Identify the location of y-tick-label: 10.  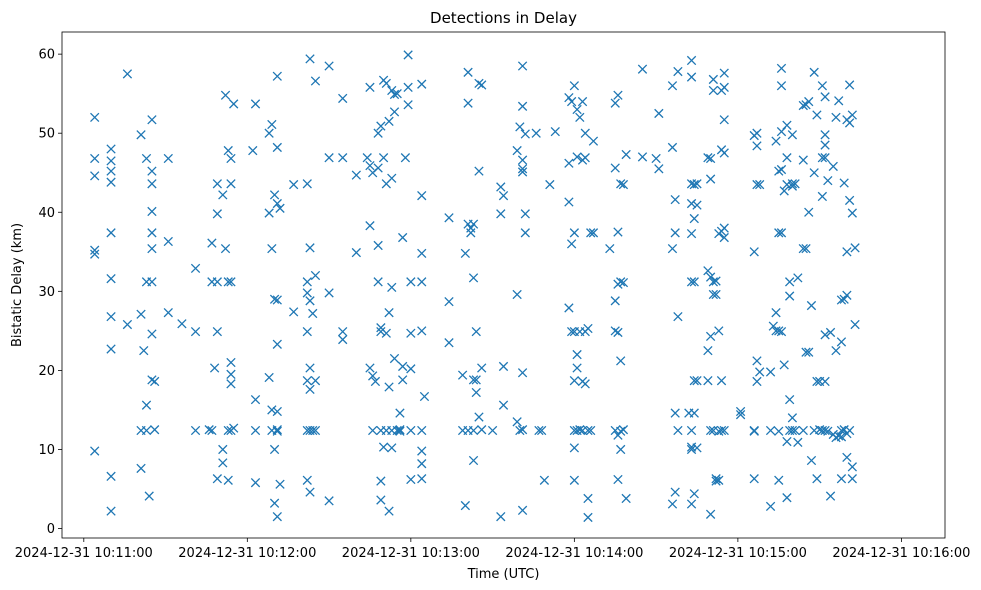
(46, 450).